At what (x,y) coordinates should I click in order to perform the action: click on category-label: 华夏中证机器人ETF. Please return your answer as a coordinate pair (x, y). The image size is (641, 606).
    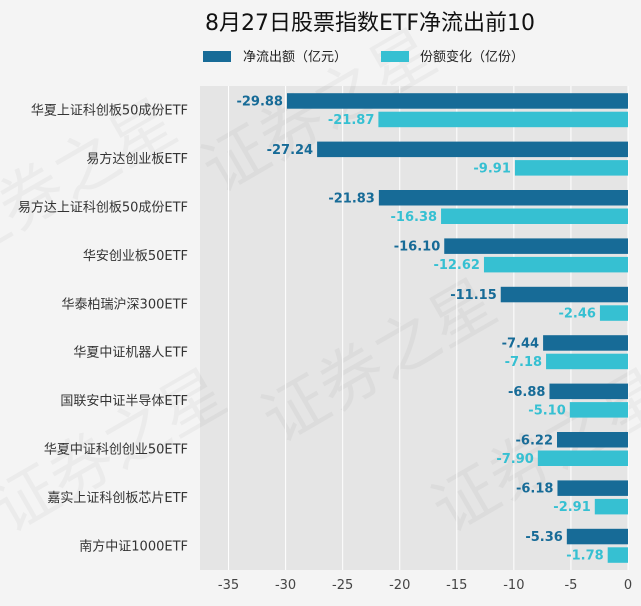
    Looking at the image, I should click on (130, 353).